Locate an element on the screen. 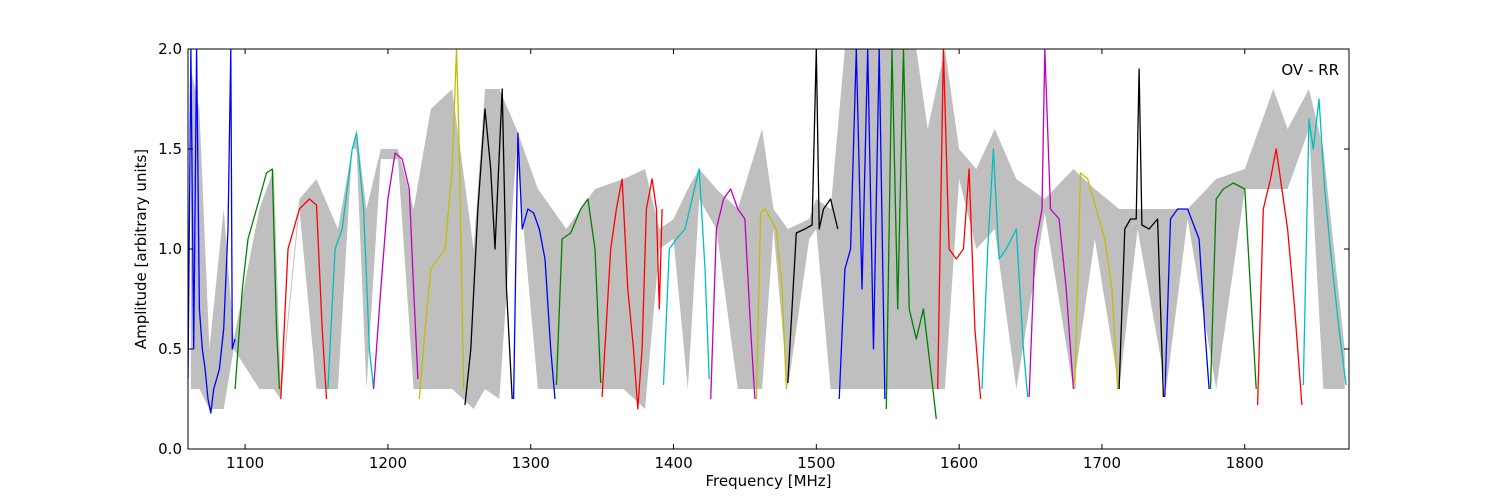 The width and height of the screenshot is (1500, 500). x-tick-label: 1700 is located at coordinates (1102, 463).